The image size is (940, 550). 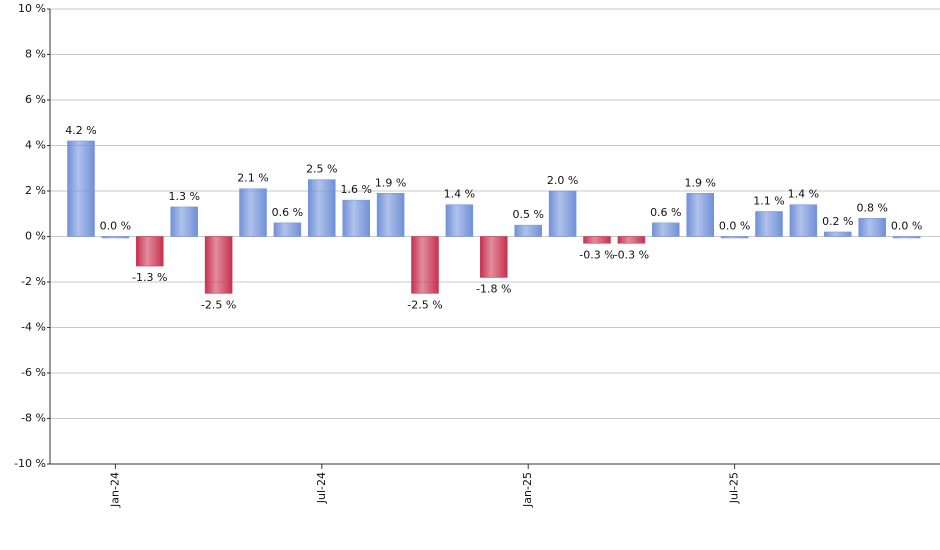 What do you see at coordinates (35, 99) in the screenshot?
I see `y-tick-label: 6 %` at bounding box center [35, 99].